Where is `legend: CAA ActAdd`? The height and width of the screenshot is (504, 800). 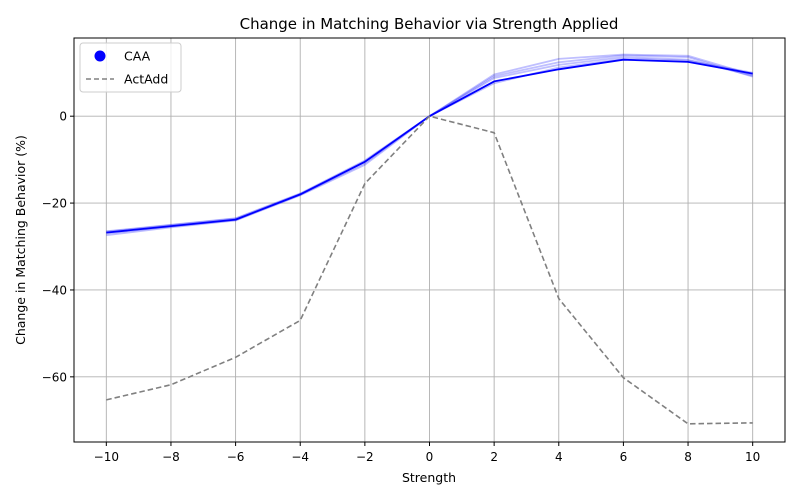 legend: CAA ActAdd is located at coordinates (130, 67).